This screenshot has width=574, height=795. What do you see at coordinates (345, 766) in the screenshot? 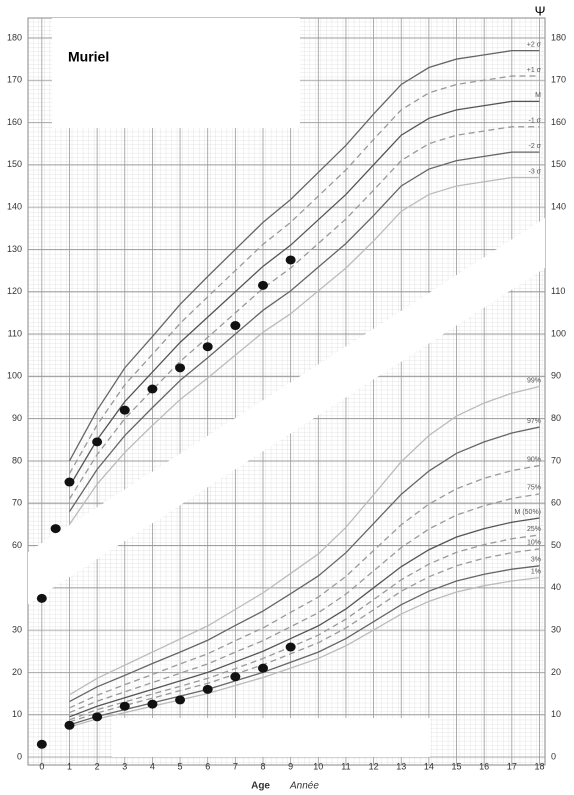
I see `x-tick-label: 11` at bounding box center [345, 766].